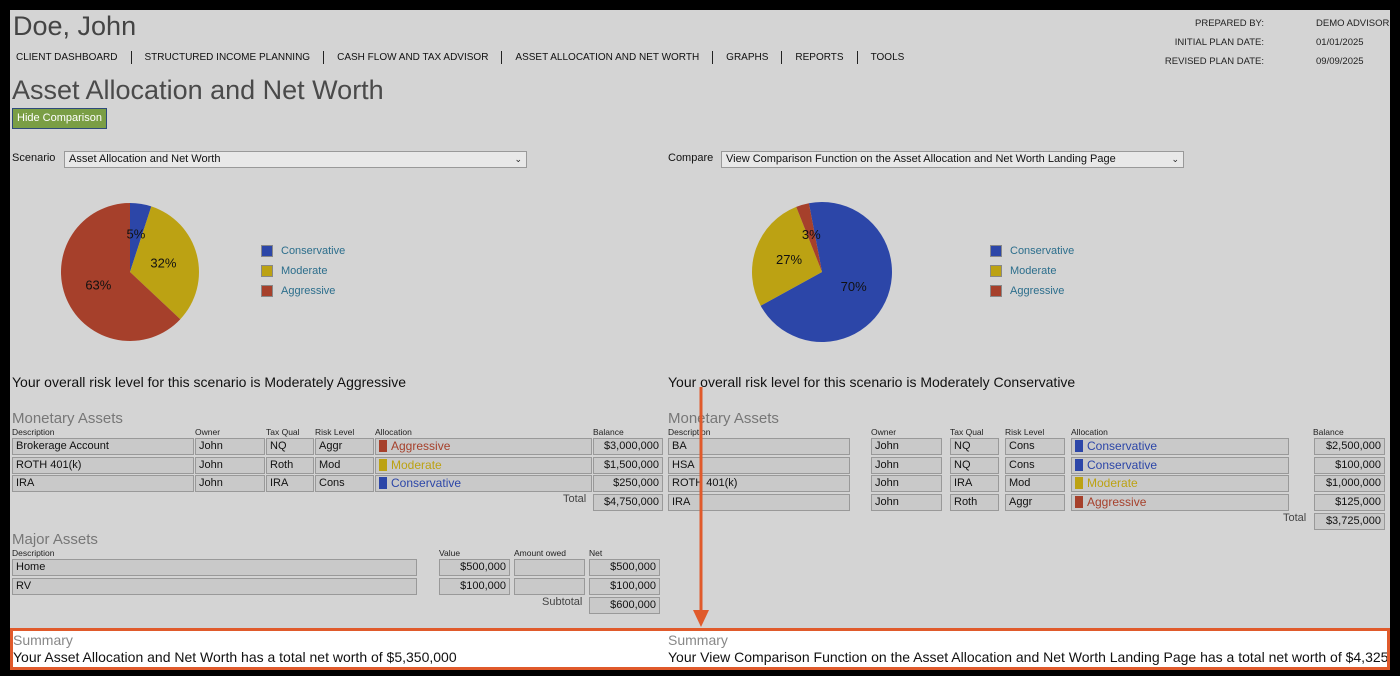 The width and height of the screenshot is (1400, 676). What do you see at coordinates (723, 418) in the screenshot?
I see `compare-monetary-assets-title: Monetary Assets` at bounding box center [723, 418].